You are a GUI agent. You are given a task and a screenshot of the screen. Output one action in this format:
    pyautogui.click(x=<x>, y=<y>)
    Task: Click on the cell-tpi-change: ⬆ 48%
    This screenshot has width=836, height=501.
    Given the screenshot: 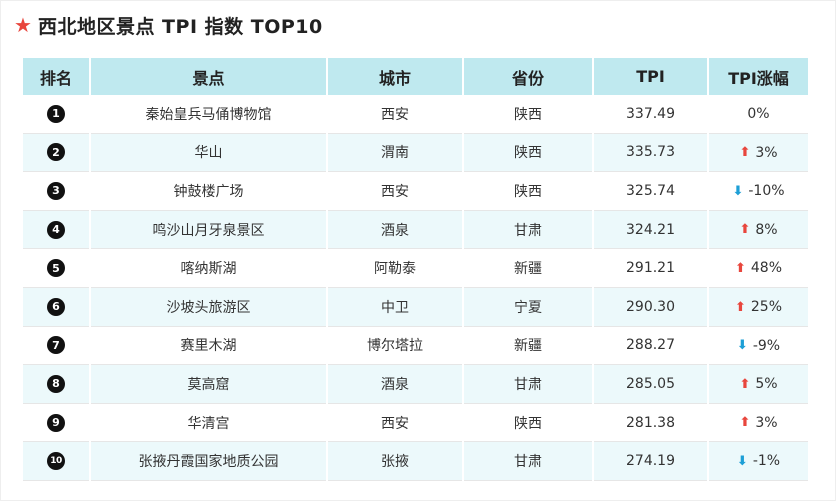 What is the action you would take?
    pyautogui.click(x=758, y=268)
    